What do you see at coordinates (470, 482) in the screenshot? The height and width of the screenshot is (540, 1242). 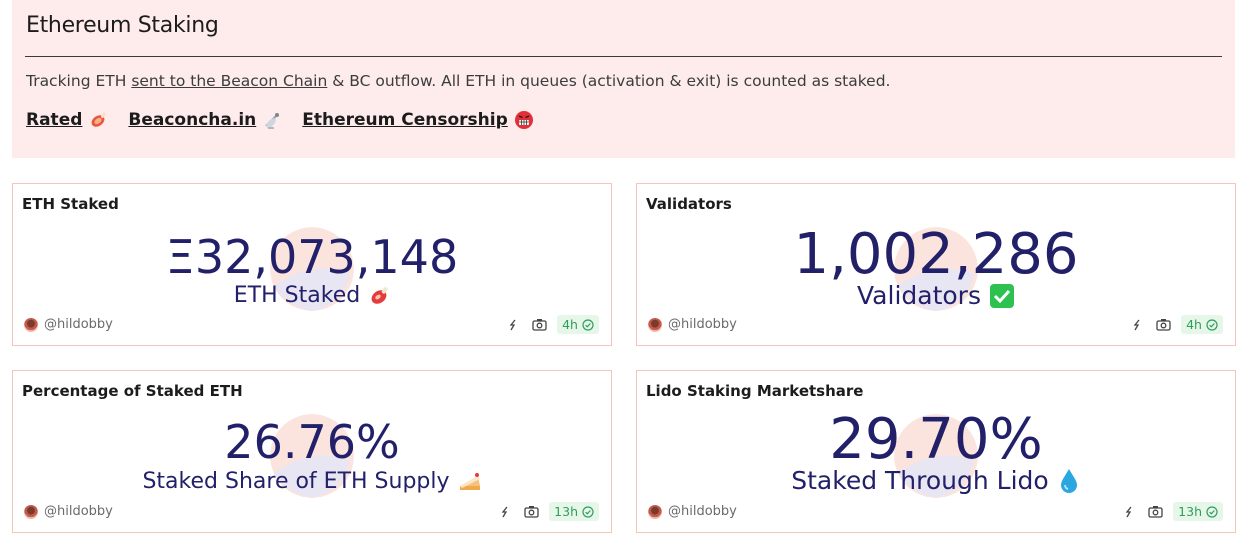 I see `cake-icon` at bounding box center [470, 482].